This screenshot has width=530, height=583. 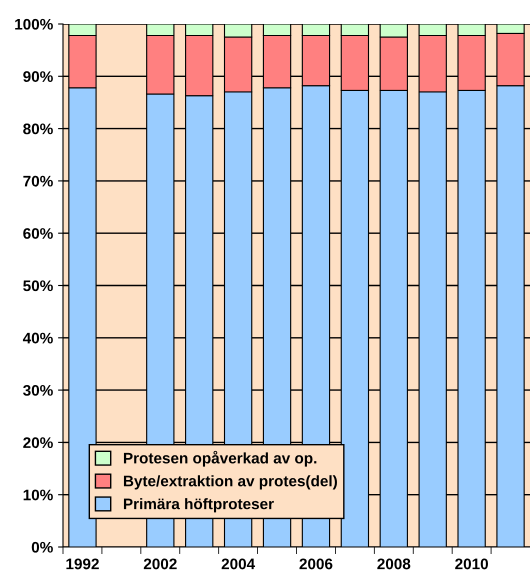 I want to click on x-tick-label: 2004, so click(x=239, y=564).